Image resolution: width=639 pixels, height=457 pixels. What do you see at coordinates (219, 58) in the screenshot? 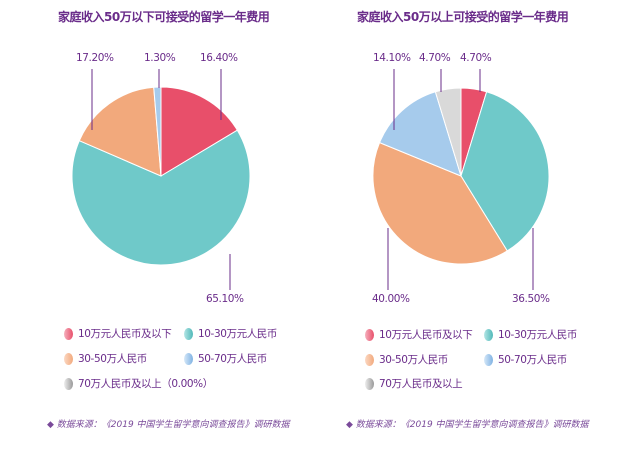
I see `data-label: 16.40%` at bounding box center [219, 58].